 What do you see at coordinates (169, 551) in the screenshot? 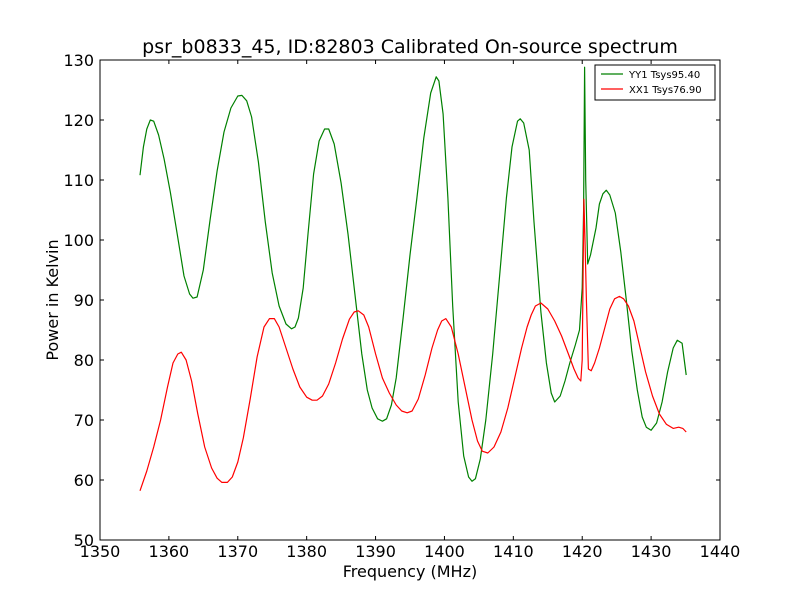
I see `x-tick-label: 1360` at bounding box center [169, 551].